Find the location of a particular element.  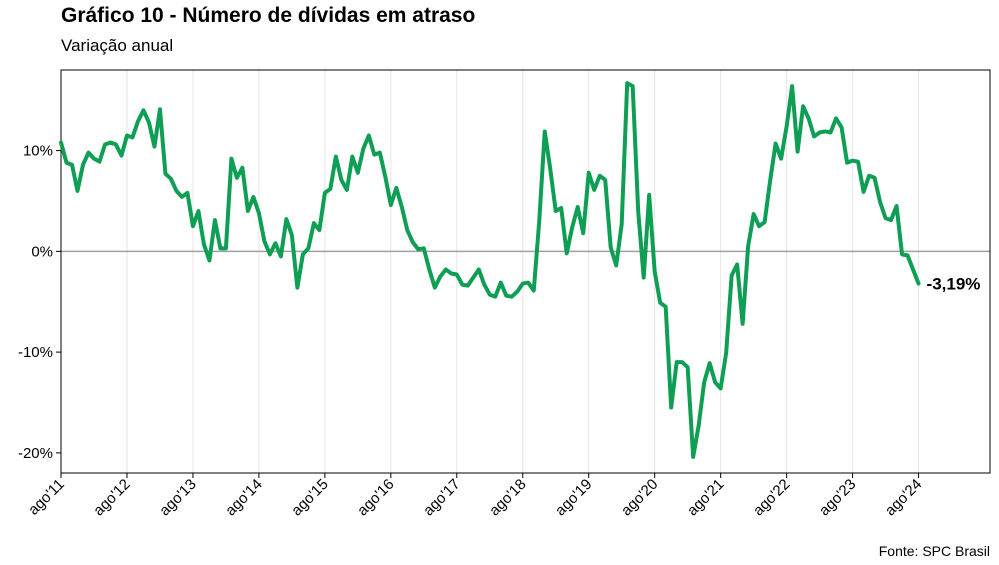

x-tick-label: ago'16 is located at coordinates (376, 498).